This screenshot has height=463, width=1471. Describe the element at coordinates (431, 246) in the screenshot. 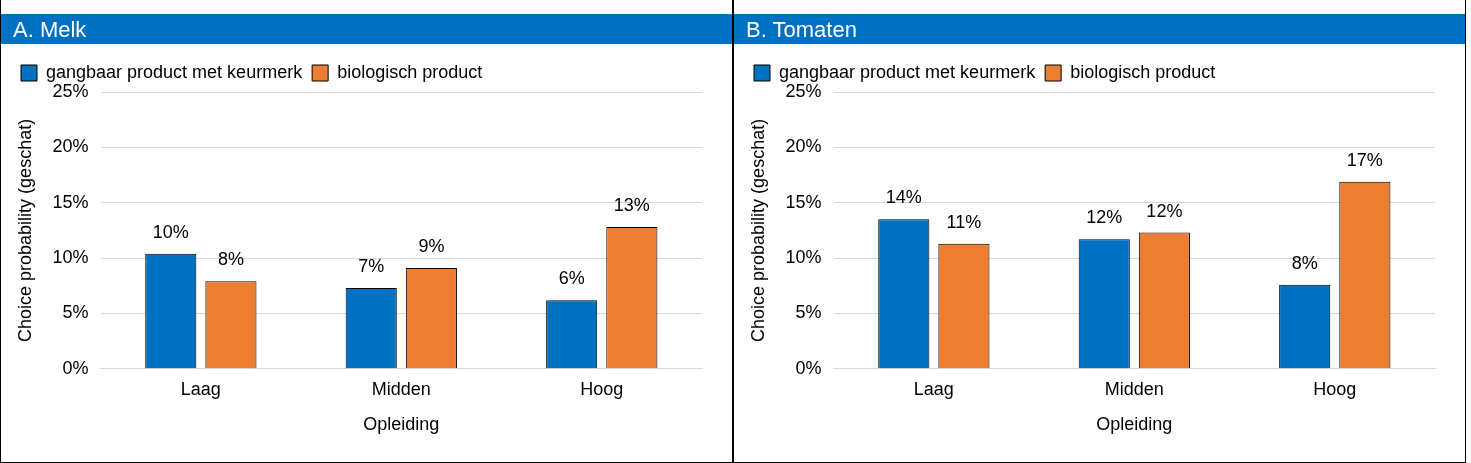

I see `data-label: 9%` at that location.